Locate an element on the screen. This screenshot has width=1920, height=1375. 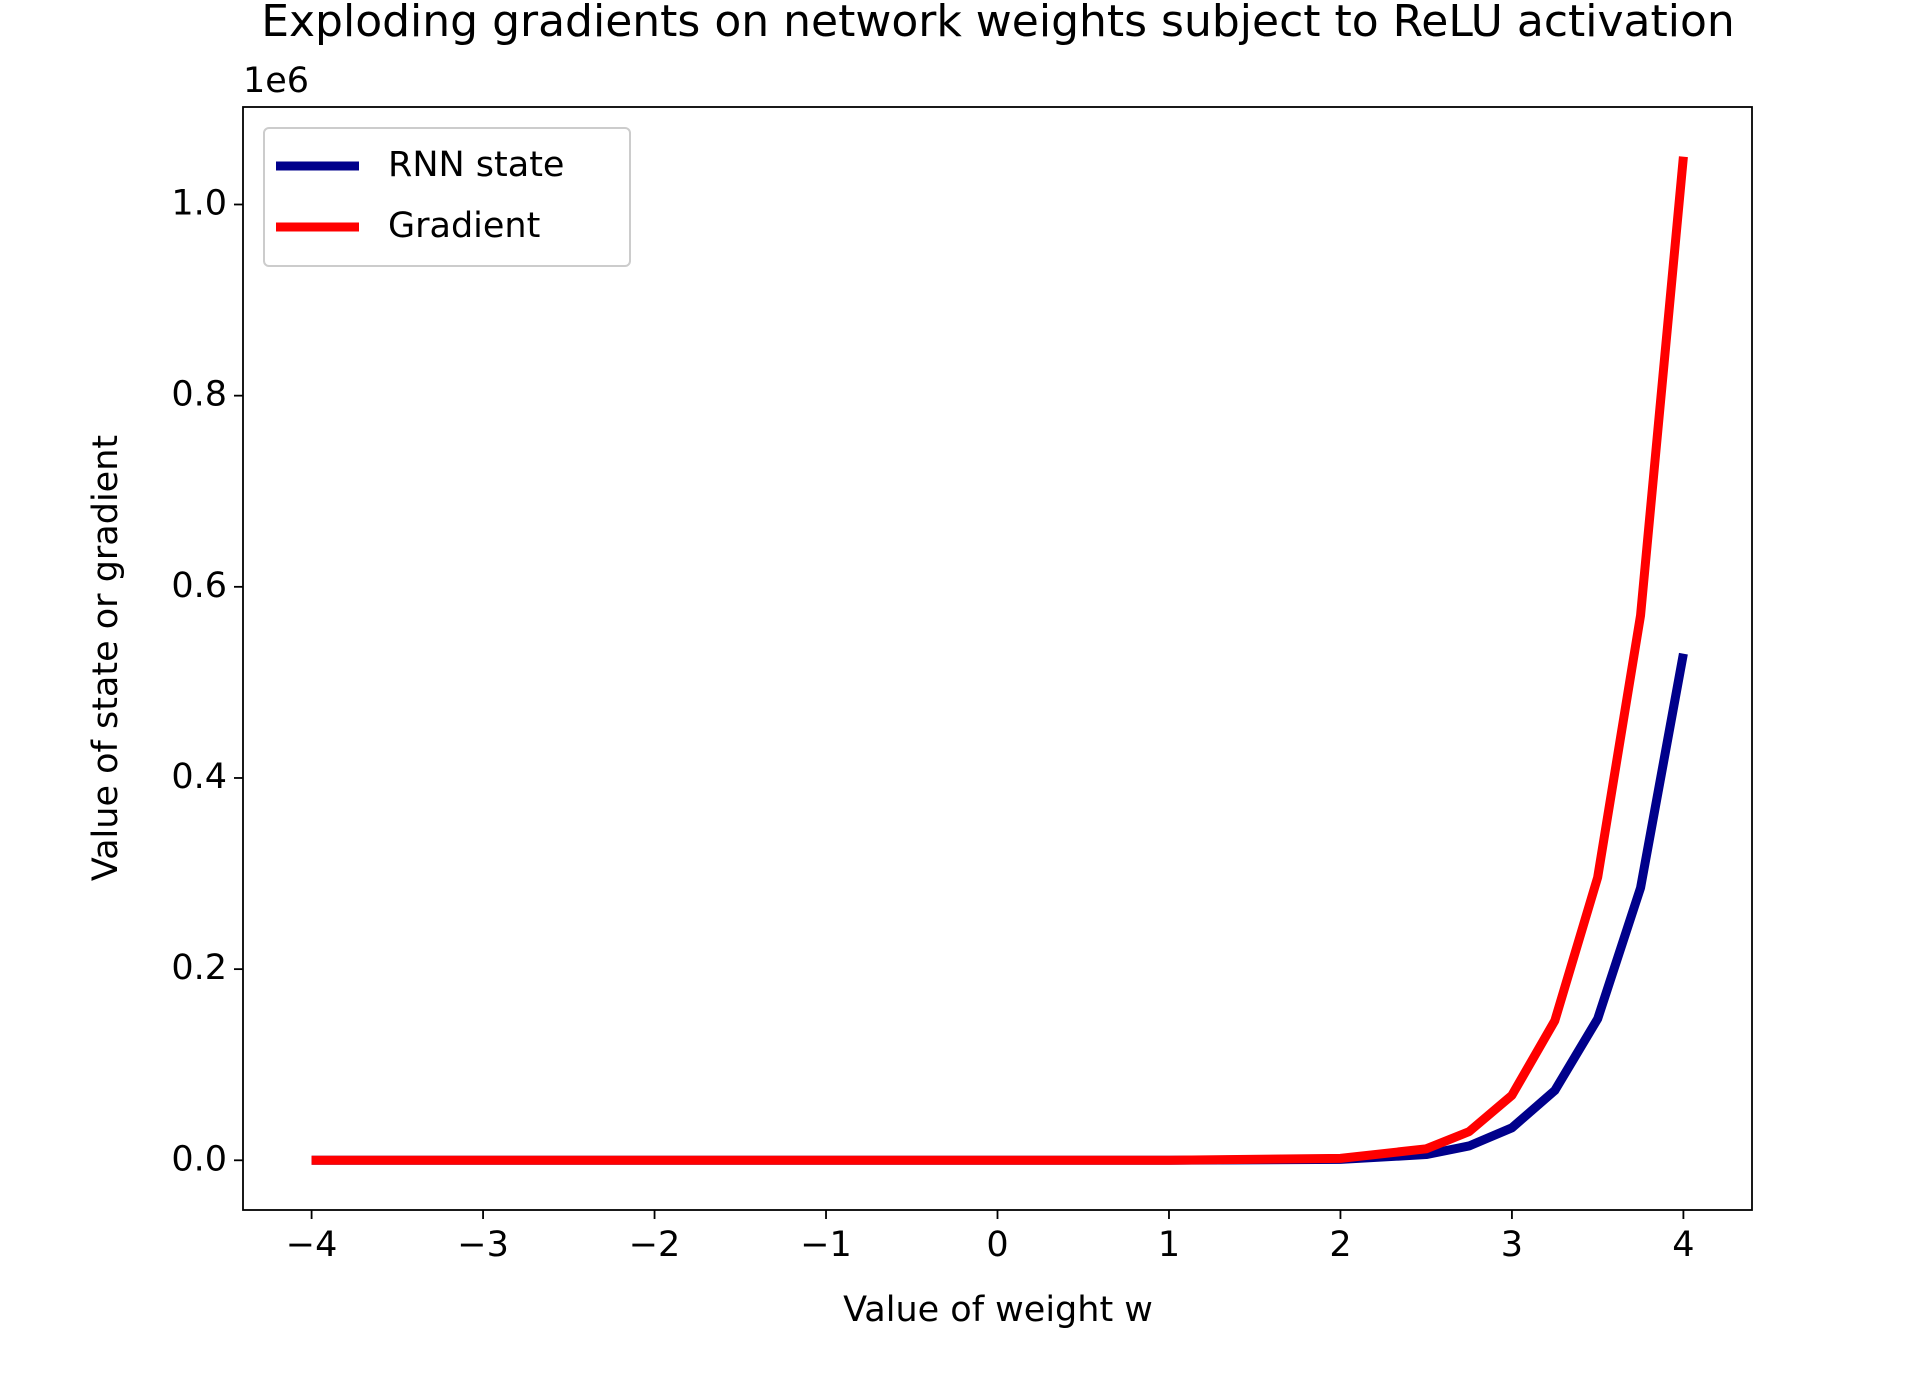
x-tick-label: 1 is located at coordinates (1169, 1245).